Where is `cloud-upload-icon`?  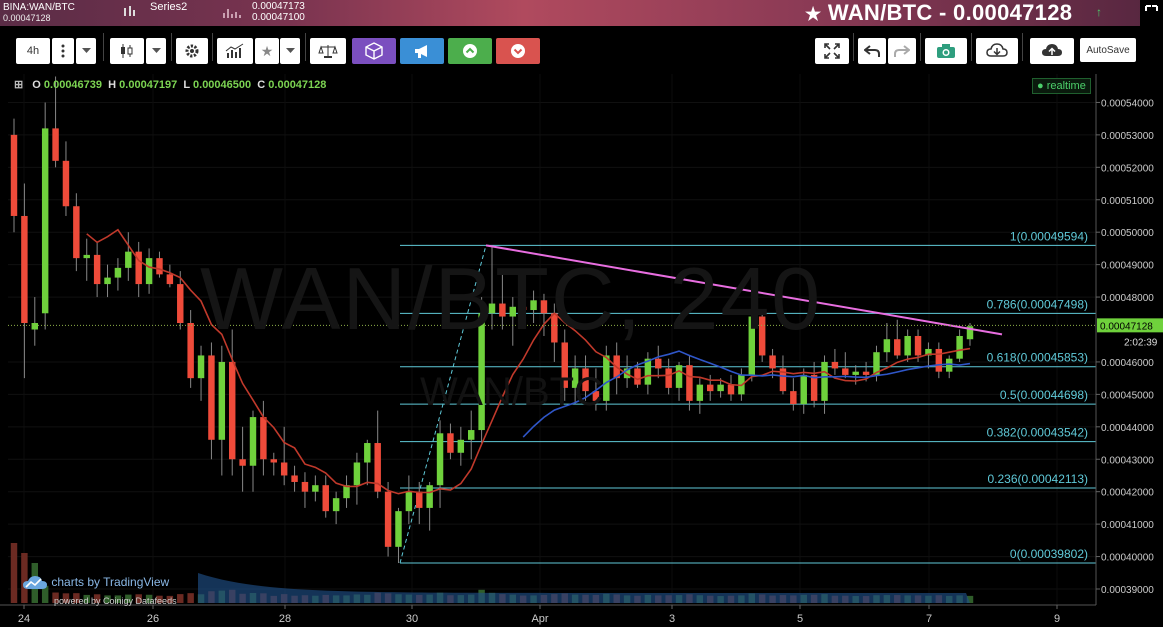 cloud-upload-icon is located at coordinates (1052, 50).